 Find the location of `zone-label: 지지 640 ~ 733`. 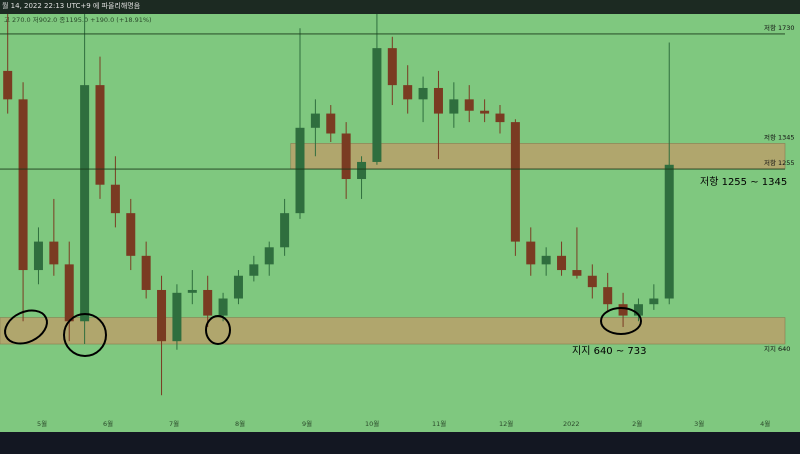

zone-label: 지지 640 ~ 733 is located at coordinates (609, 351).